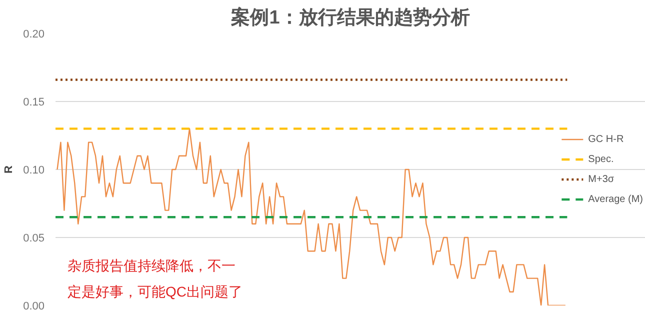 The image size is (645, 325). Describe the element at coordinates (350, 17) in the screenshot. I see `chart-title: 案例1：放行结果的趋势分析` at that location.